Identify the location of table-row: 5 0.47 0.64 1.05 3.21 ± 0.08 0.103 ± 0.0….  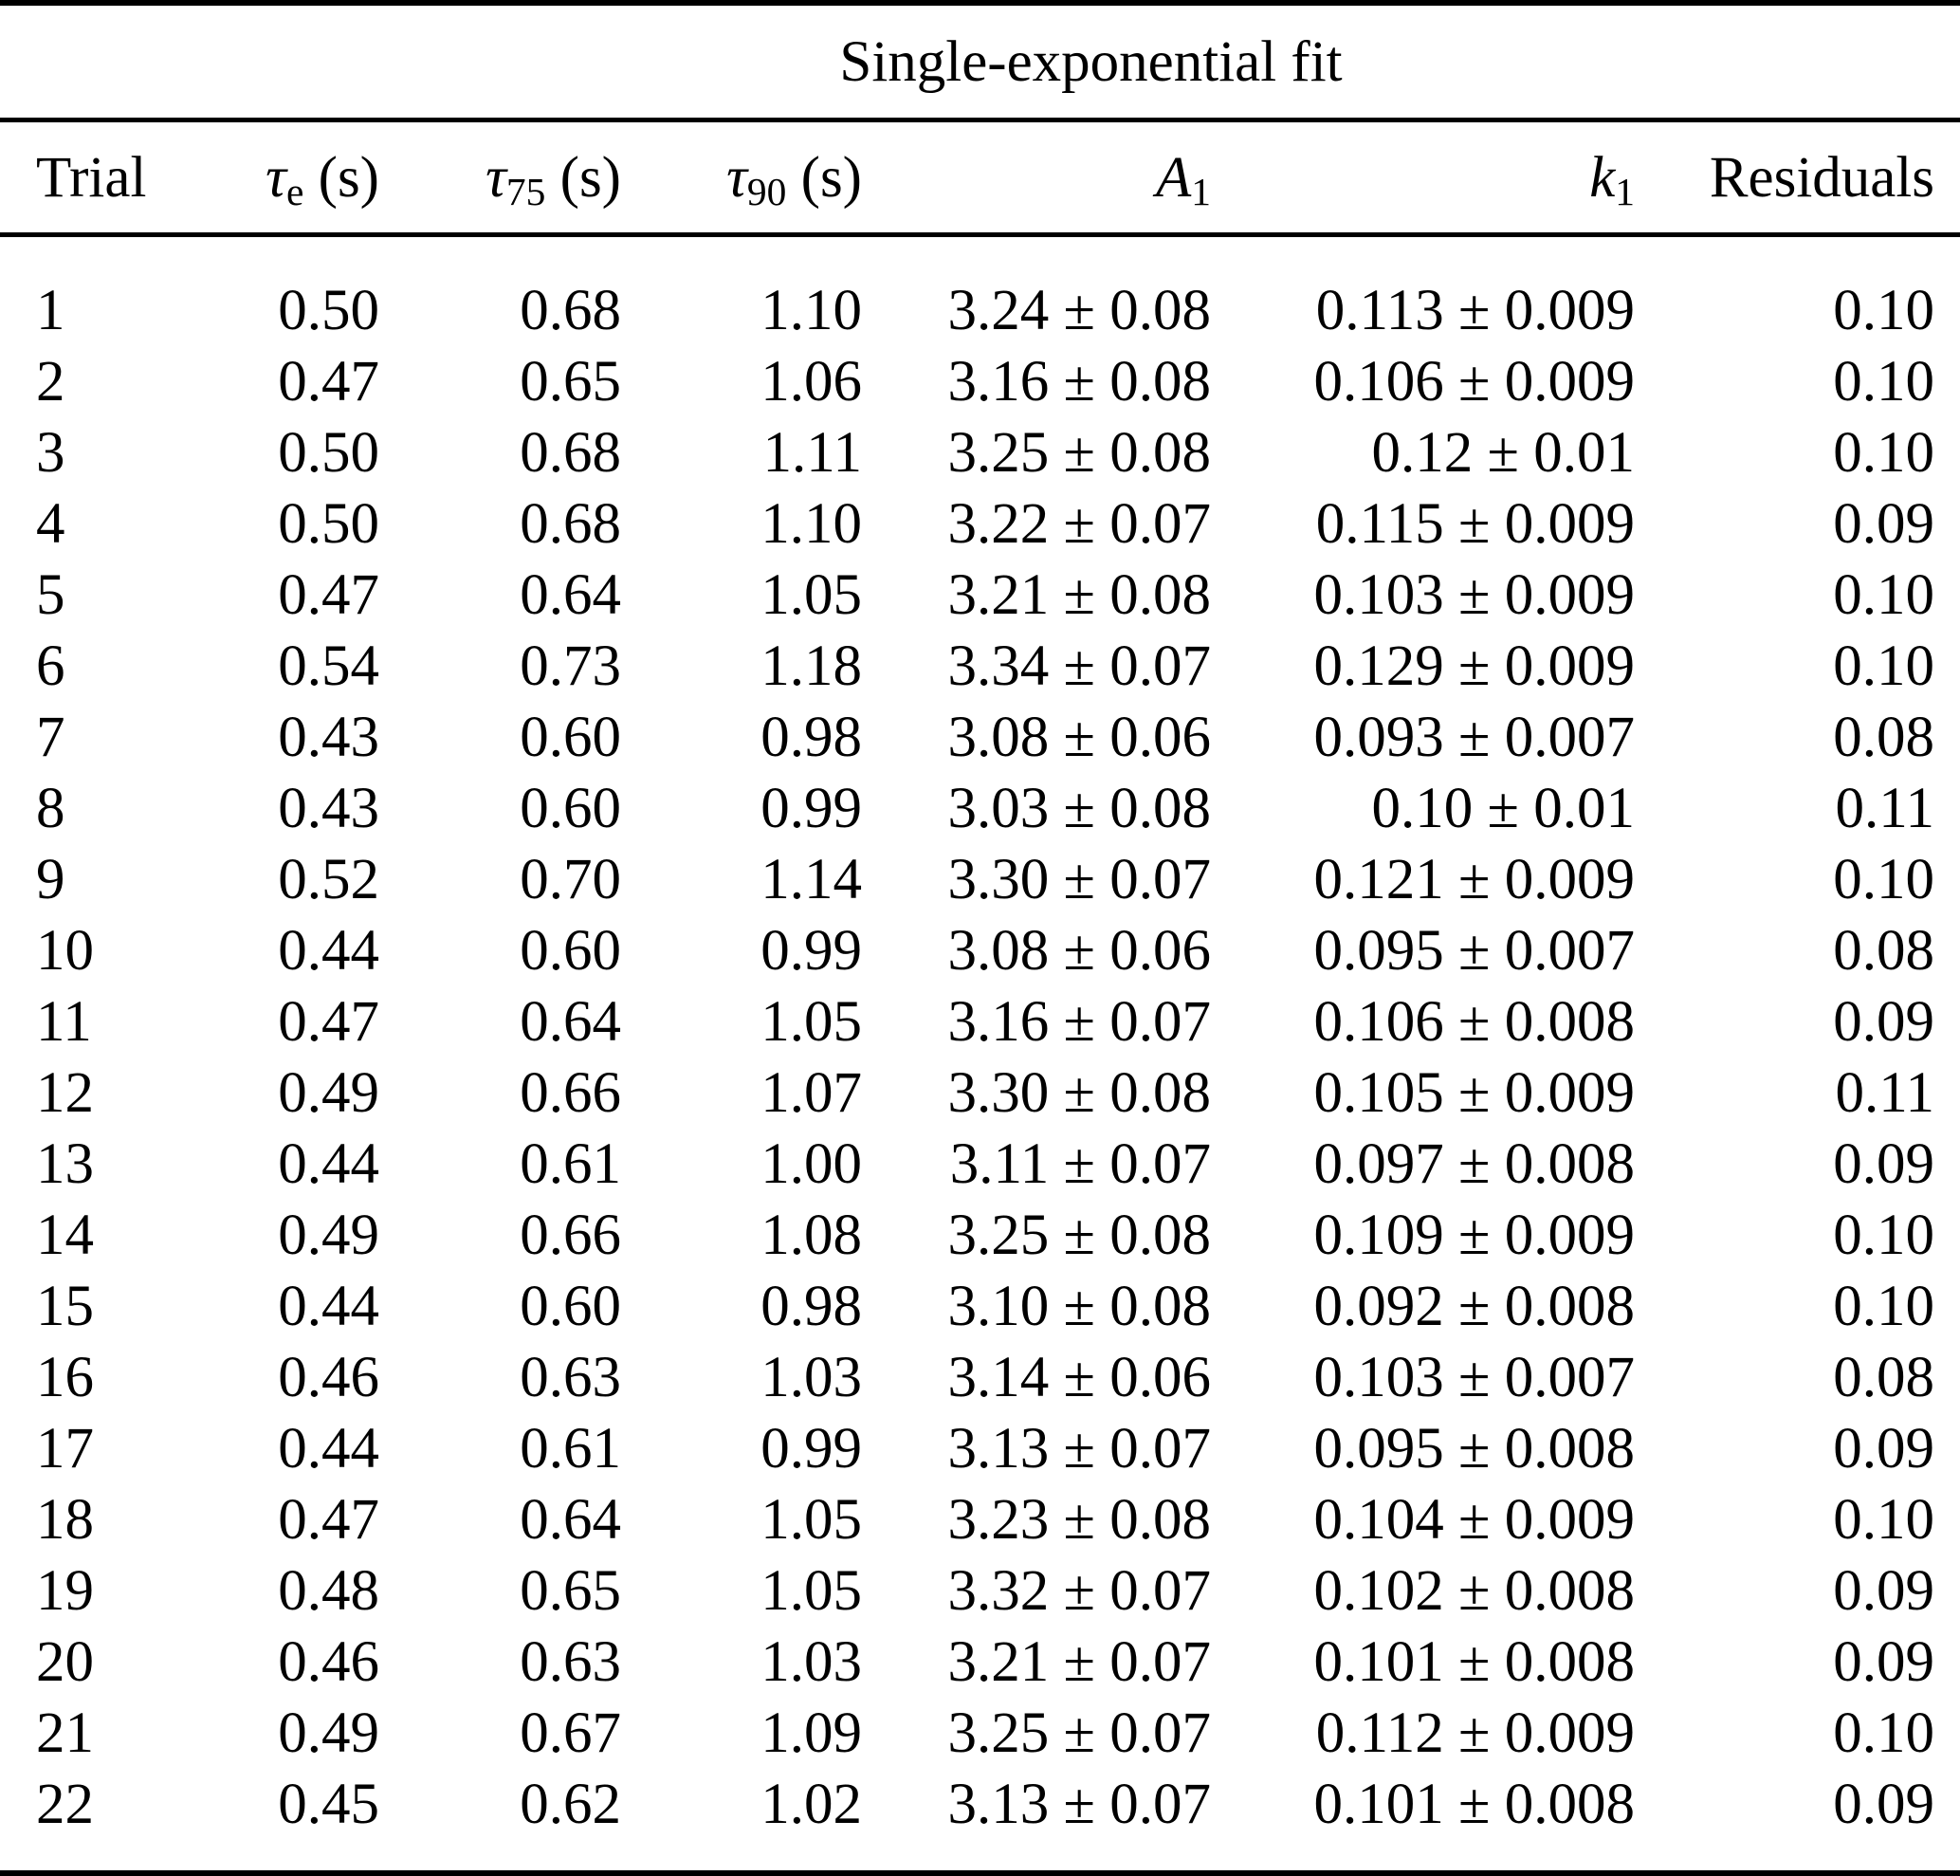
(980, 595).